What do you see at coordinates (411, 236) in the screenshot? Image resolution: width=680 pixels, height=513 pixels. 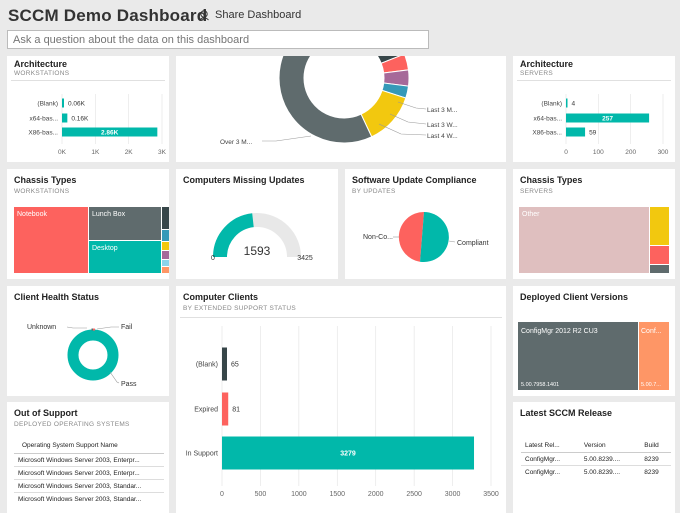 I see `pie-slice-non-compliant` at bounding box center [411, 236].